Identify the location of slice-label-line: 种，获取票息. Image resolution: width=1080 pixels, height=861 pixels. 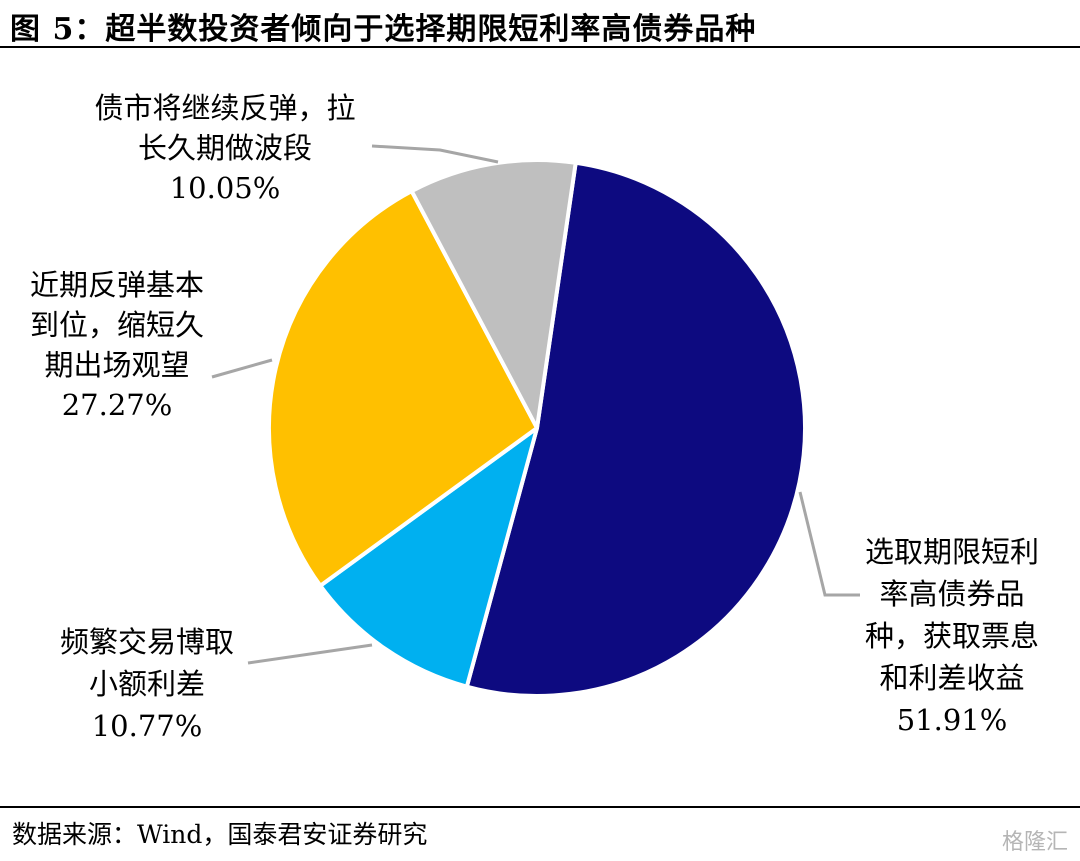
(952, 636).